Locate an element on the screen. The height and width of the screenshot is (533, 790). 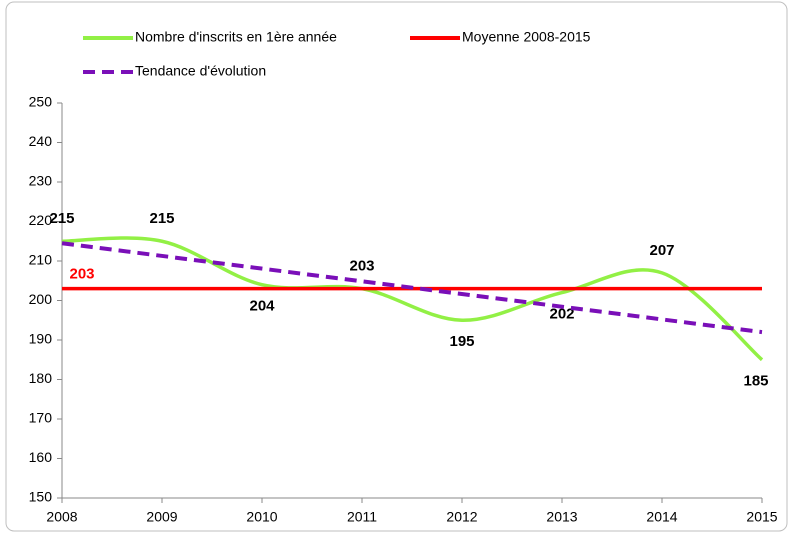
y-tick-label: 240 is located at coordinates (41, 141).